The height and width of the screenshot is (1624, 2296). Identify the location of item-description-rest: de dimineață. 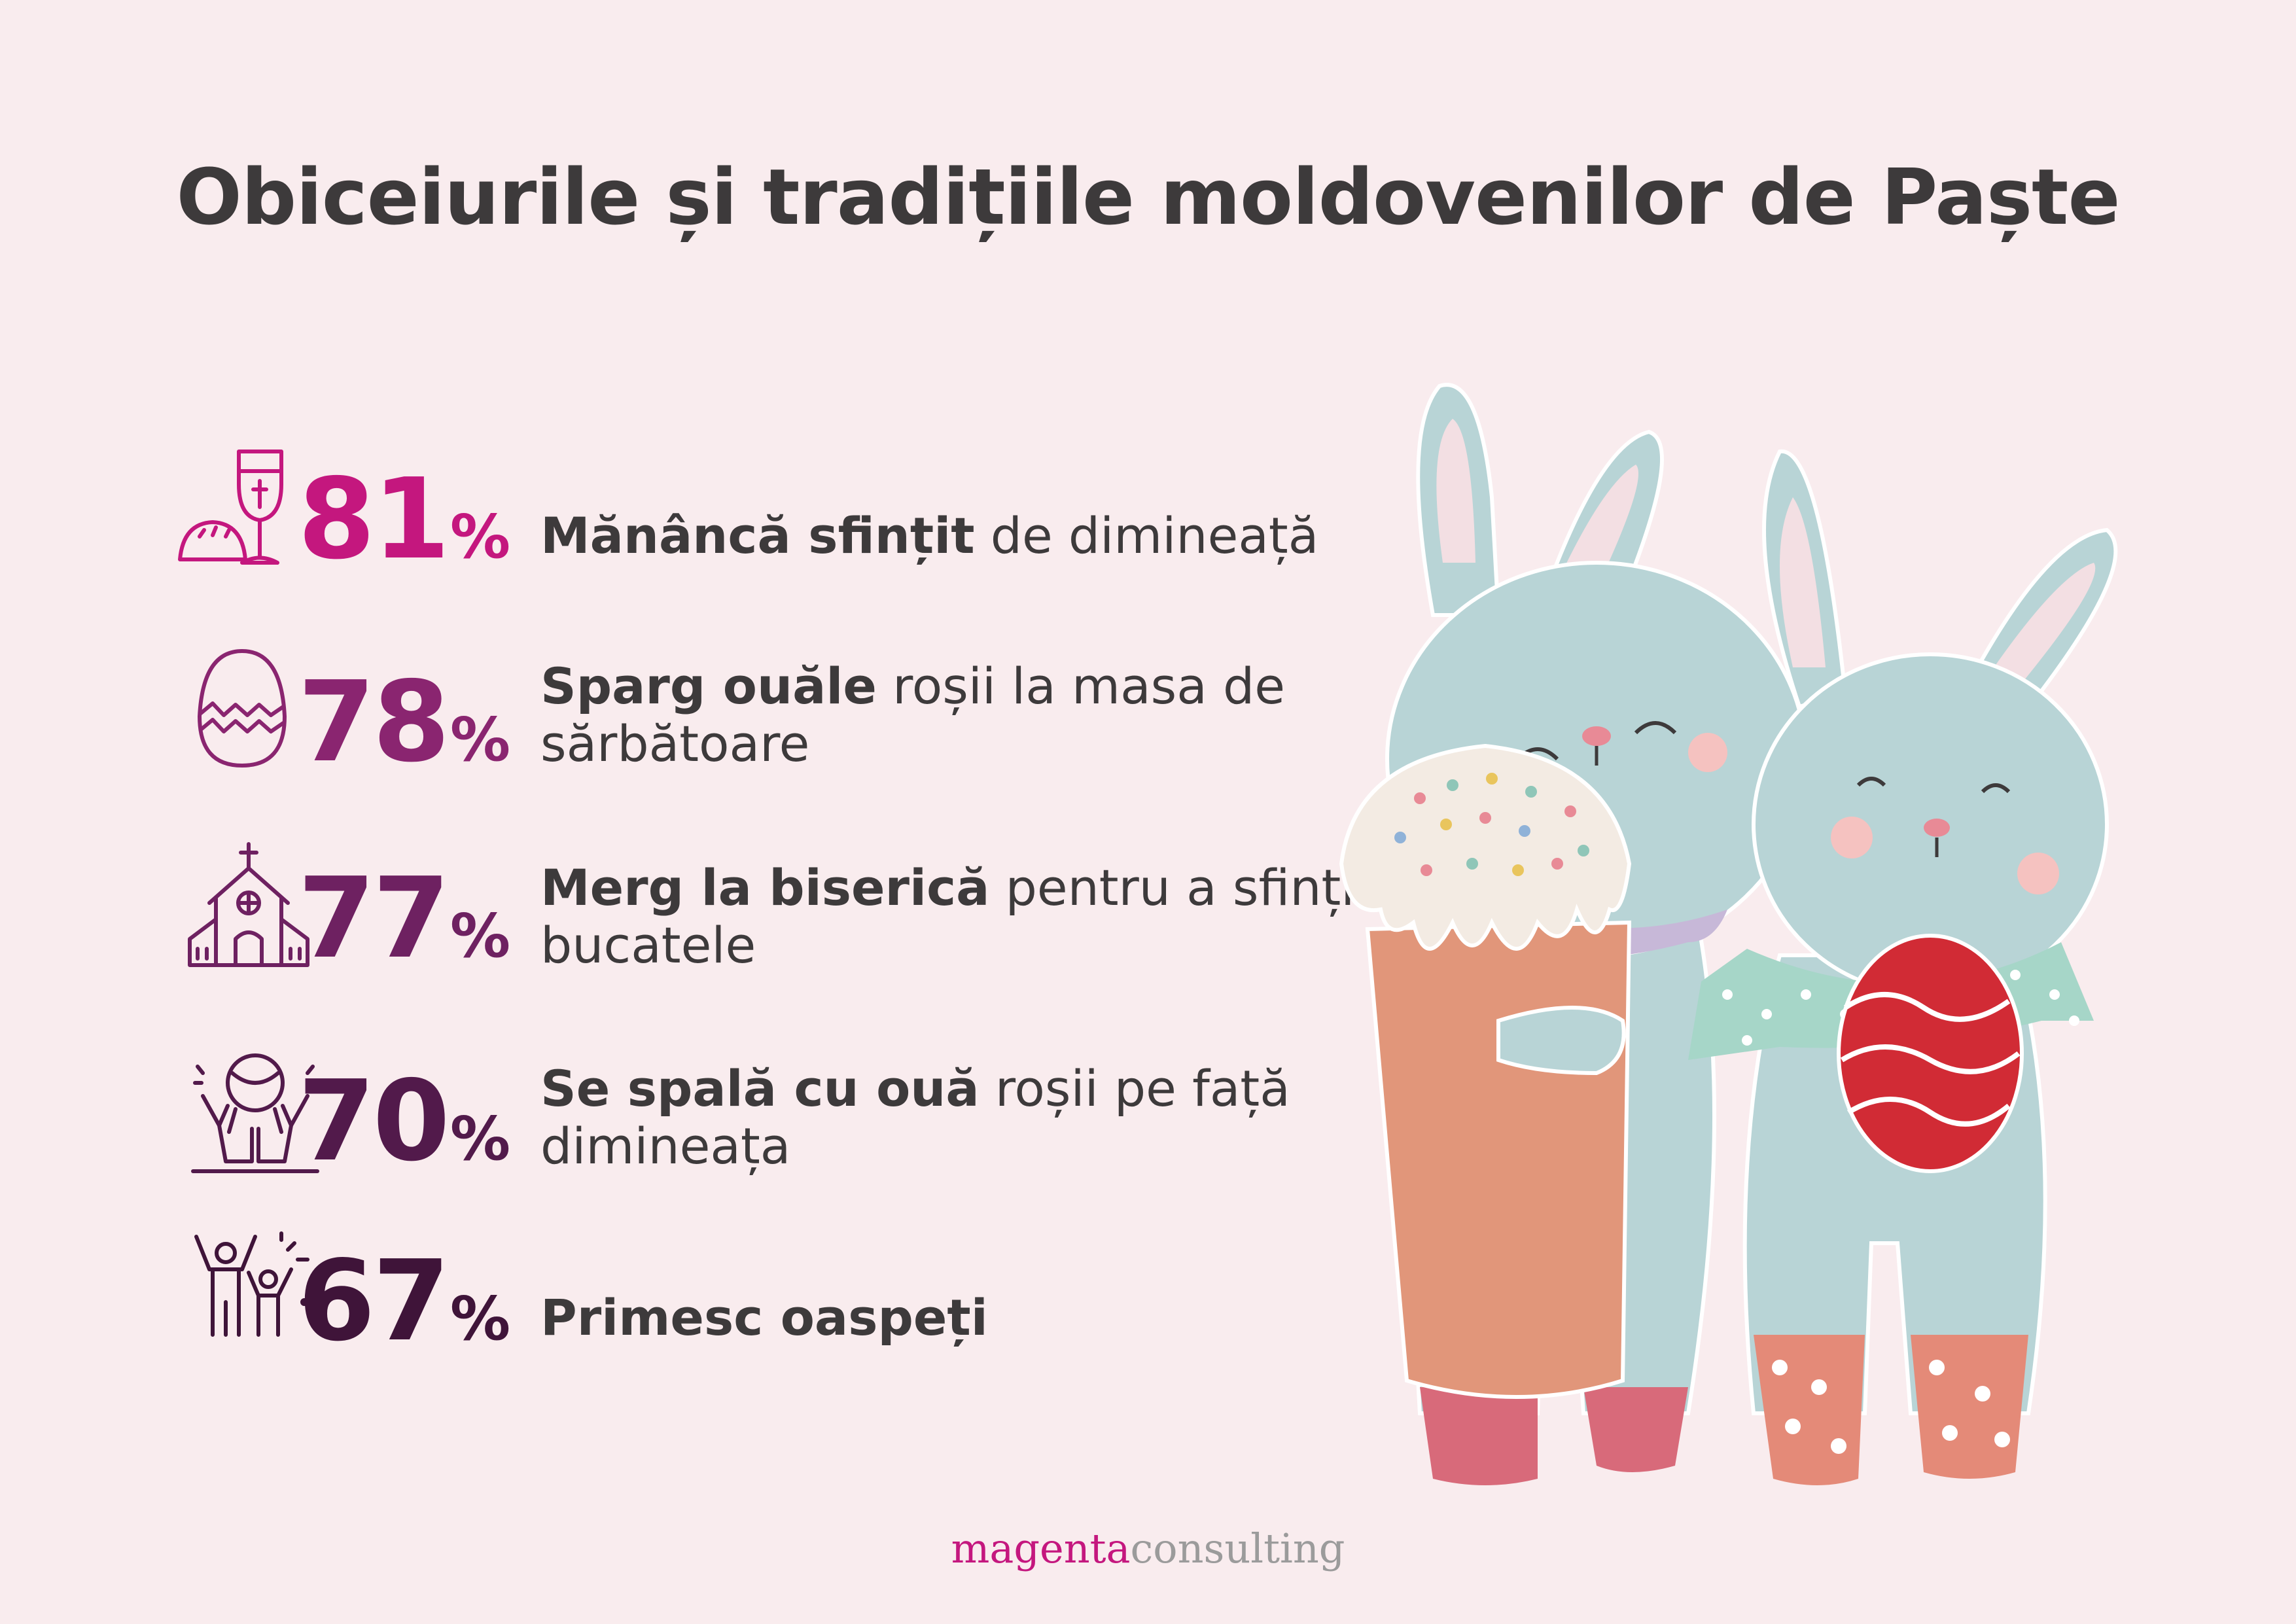
(1146, 535).